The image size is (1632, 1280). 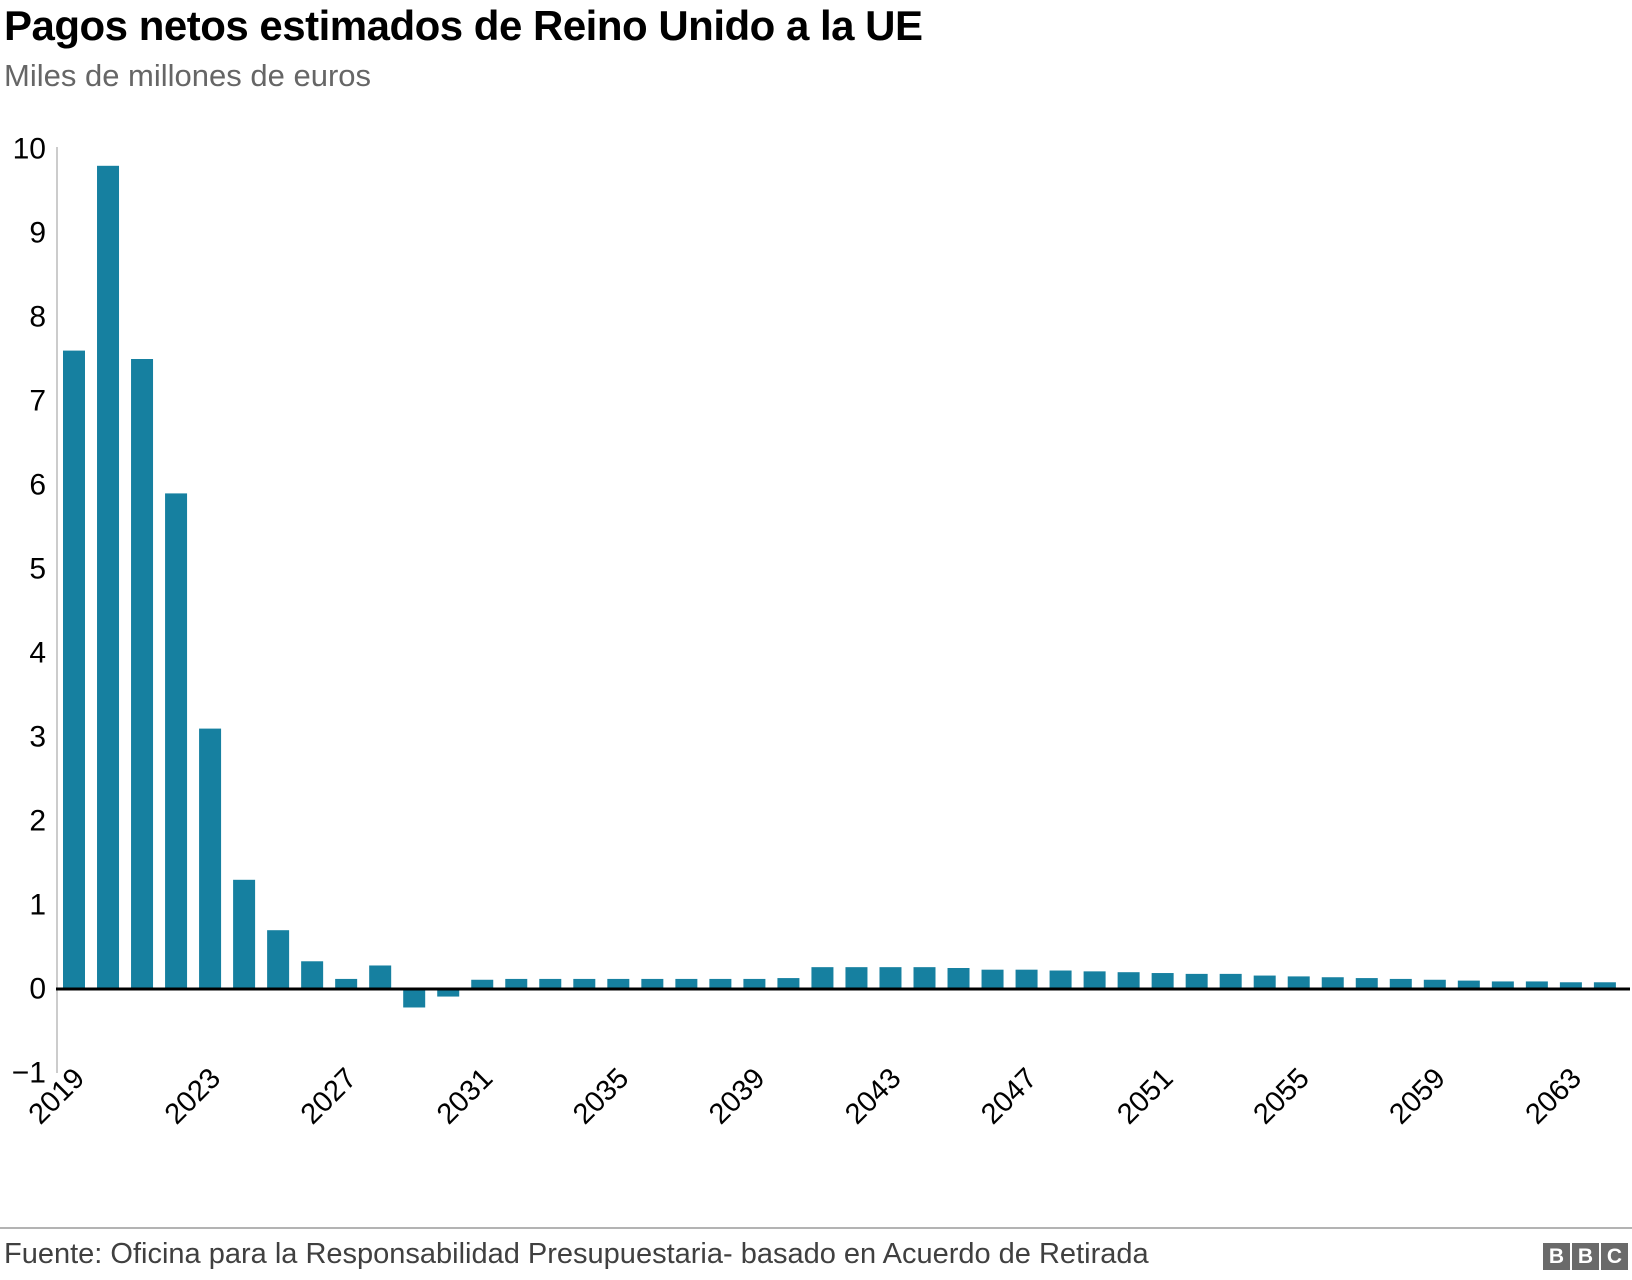 I want to click on bar-2058, so click(x=1400, y=983).